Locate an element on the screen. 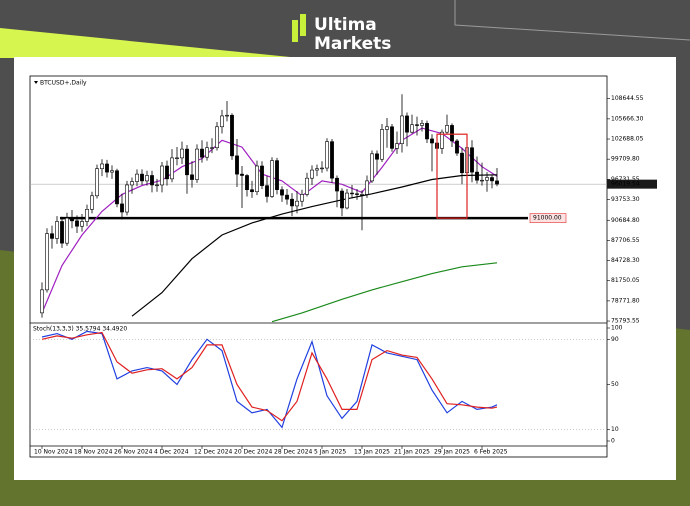 The width and height of the screenshot is (690, 506). y-tick-label: 90684.80 is located at coordinates (625, 220).